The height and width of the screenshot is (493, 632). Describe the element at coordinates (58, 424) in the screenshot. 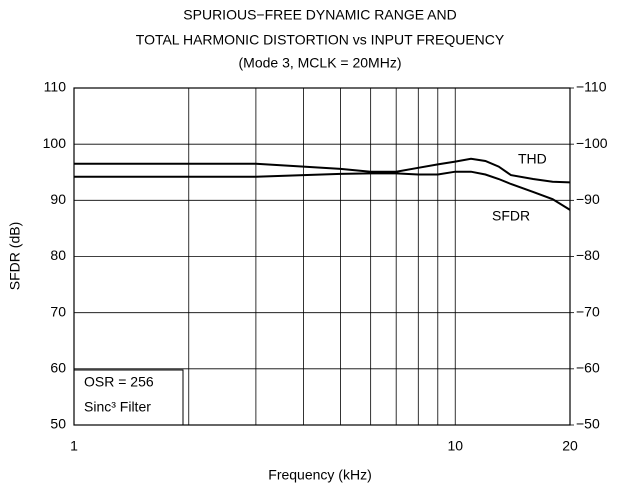

I see `y-tick-label: 50` at that location.